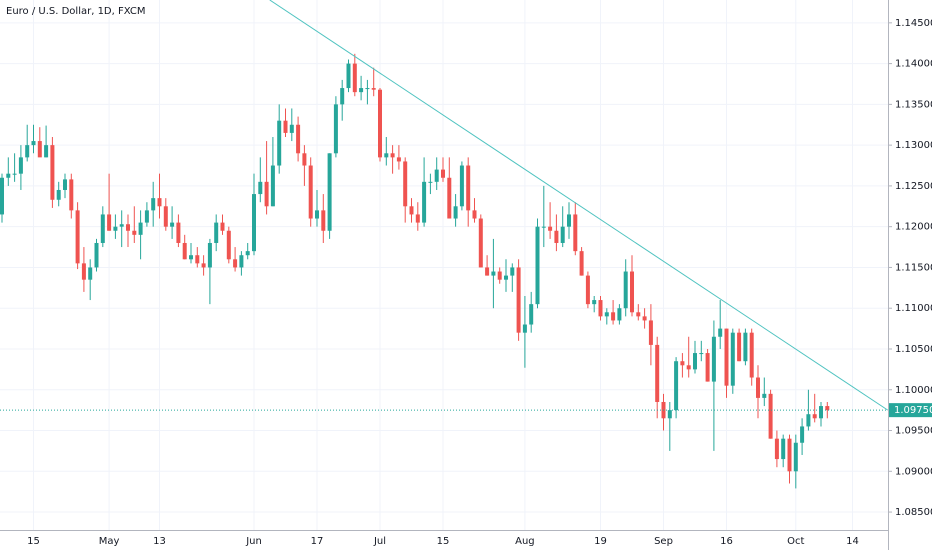  I want to click on x-tick-label: Oct, so click(795, 541).